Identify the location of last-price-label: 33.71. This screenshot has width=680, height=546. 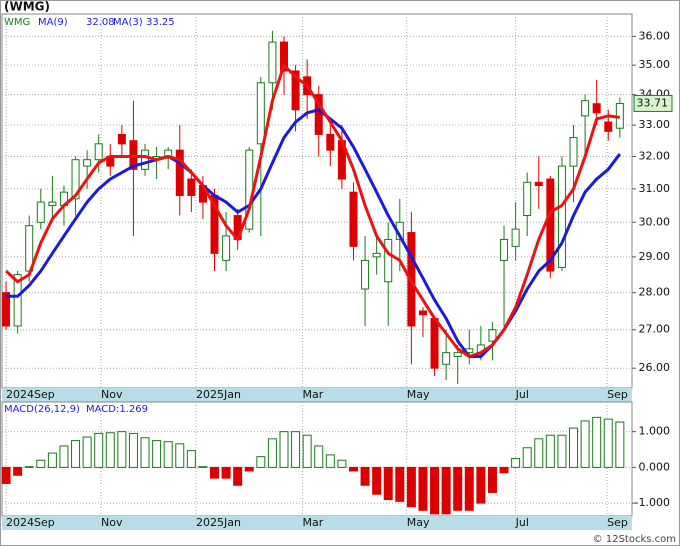
(653, 102).